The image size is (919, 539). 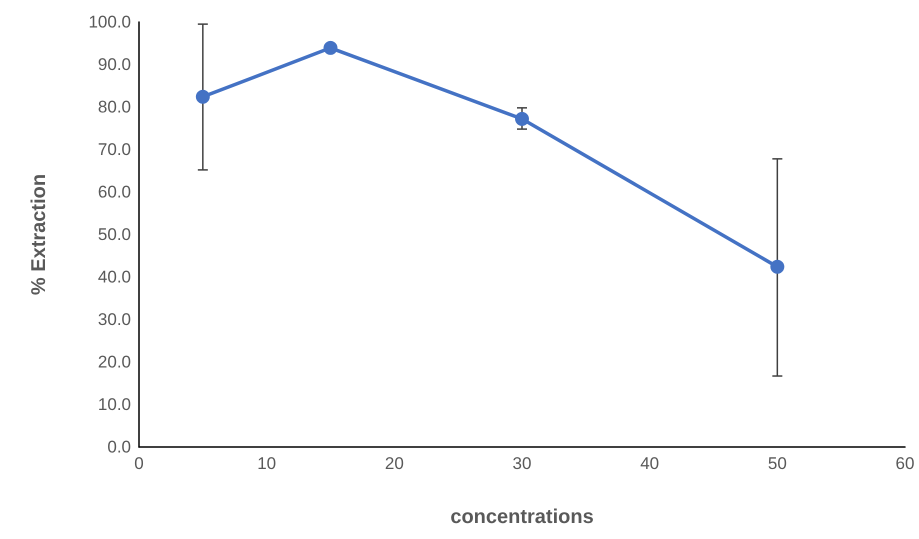 What do you see at coordinates (114, 404) in the screenshot?
I see `y-tick-label: 10.0` at bounding box center [114, 404].